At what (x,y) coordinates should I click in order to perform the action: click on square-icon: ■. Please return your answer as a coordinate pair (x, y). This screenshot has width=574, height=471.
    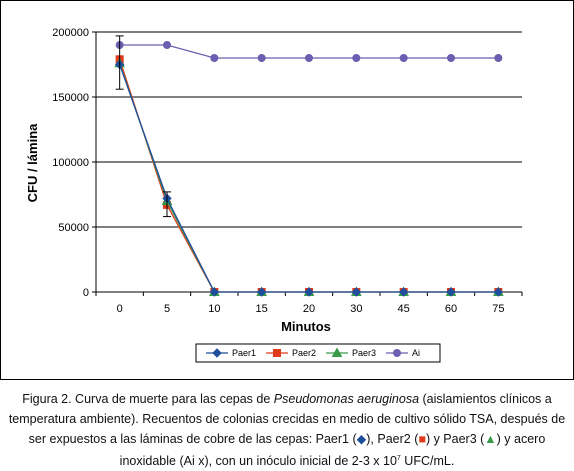
    Looking at the image, I should click on (422, 439).